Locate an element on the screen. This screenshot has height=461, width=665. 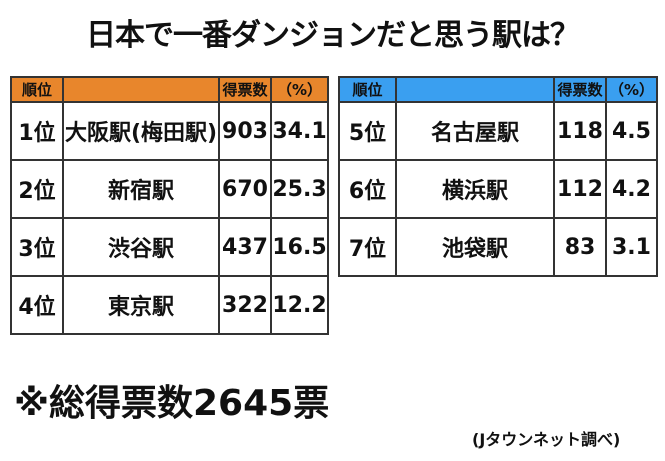
cell-pct: 12.2 is located at coordinates (299, 305).